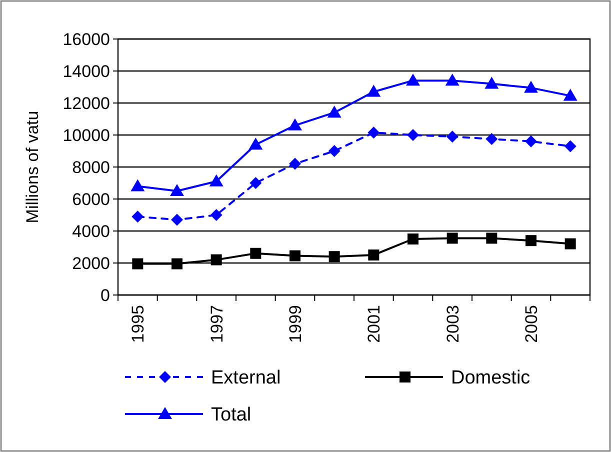  Describe the element at coordinates (295, 324) in the screenshot. I see `x-tick-label: 1999` at that location.